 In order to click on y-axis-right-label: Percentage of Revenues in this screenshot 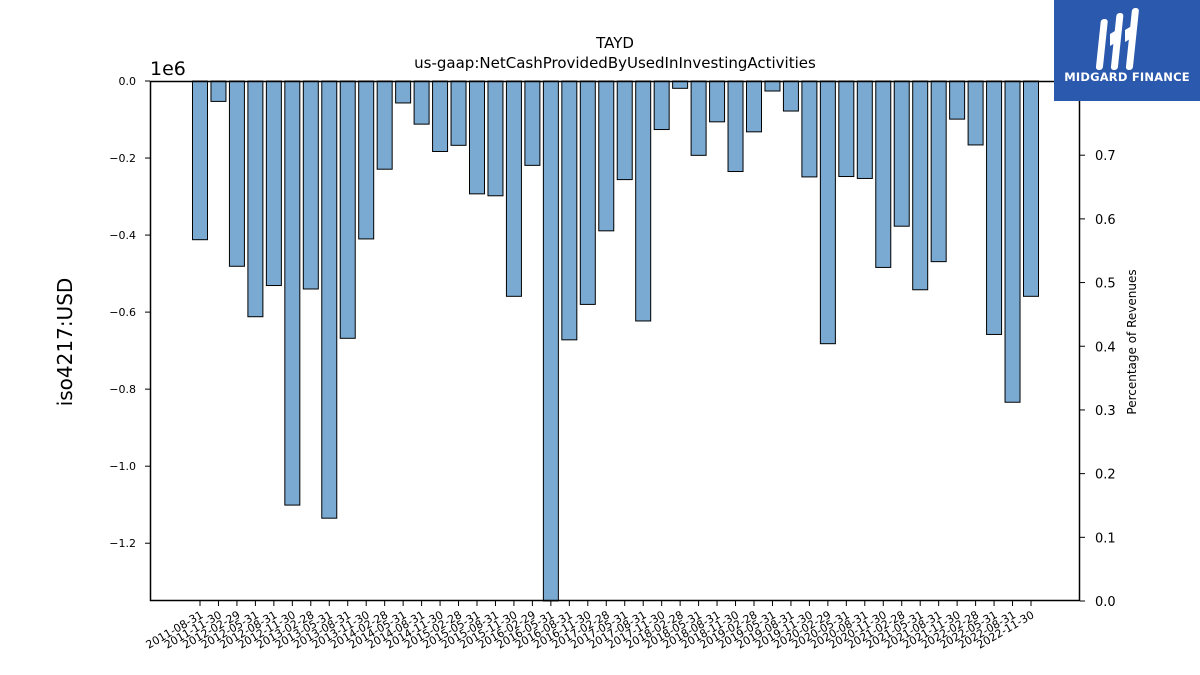, I will do `click(1132, 341)`.